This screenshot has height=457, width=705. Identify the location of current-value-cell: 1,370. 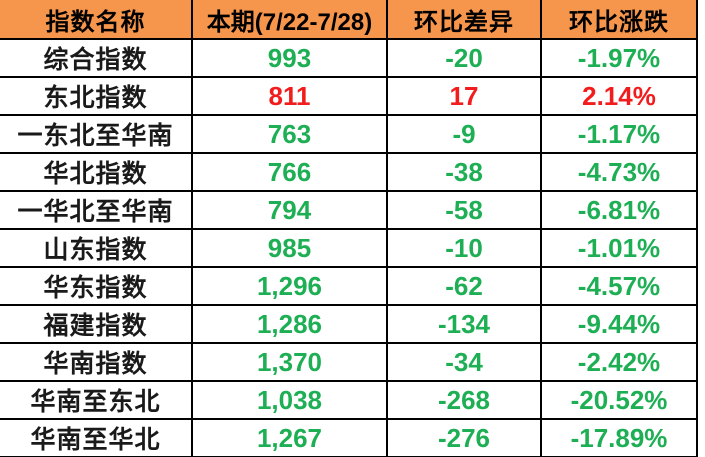
(290, 362).